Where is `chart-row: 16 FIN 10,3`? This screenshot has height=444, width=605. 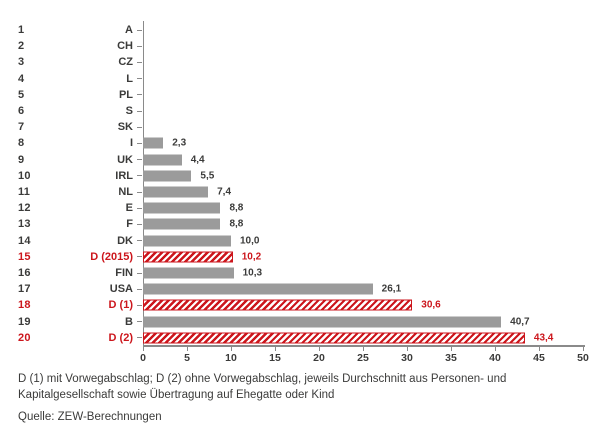 chart-row: 16 FIN 10,3 is located at coordinates (302, 273).